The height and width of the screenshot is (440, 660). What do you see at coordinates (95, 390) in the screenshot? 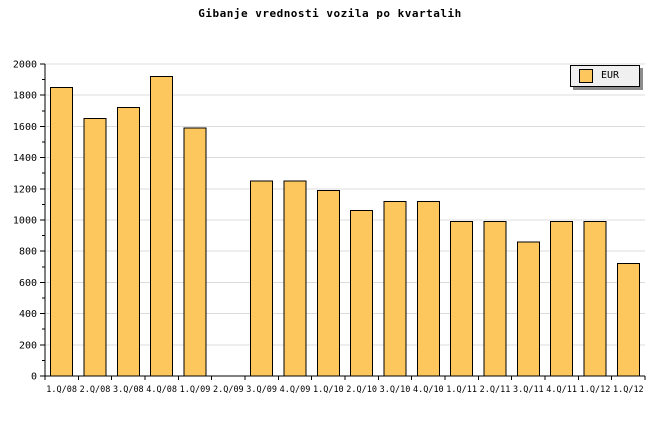
I see `x-tick-label: 2.Q/08` at bounding box center [95, 390].